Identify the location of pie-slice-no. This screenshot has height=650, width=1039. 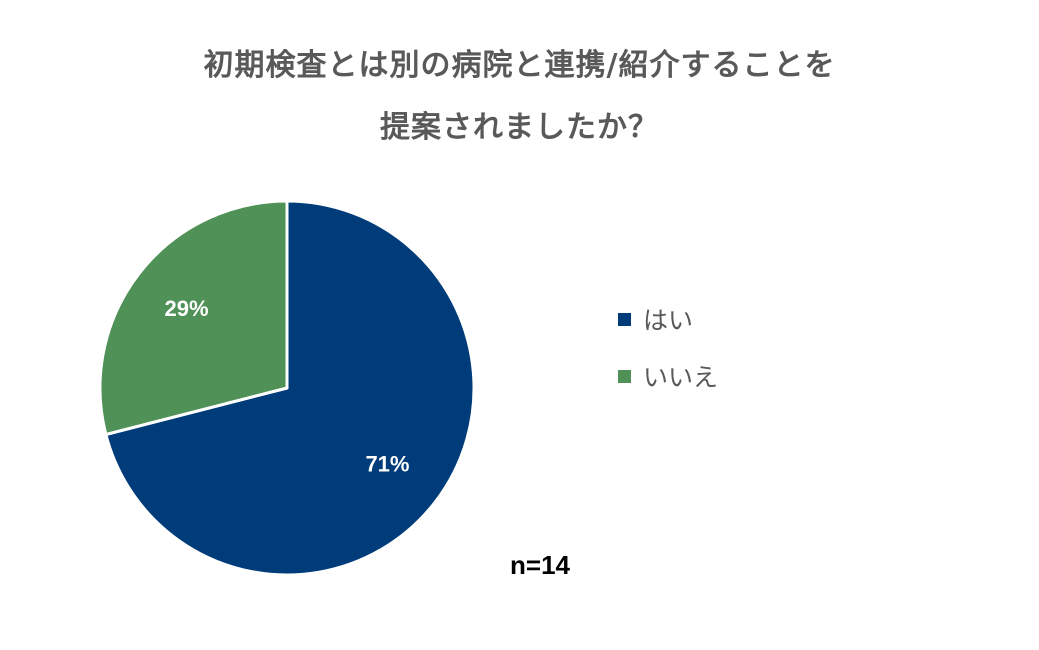
(193, 318).